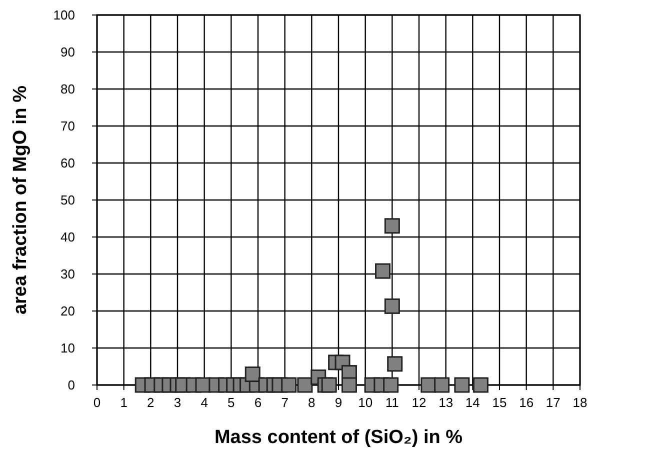 The height and width of the screenshot is (459, 669). Describe the element at coordinates (67, 89) in the screenshot. I see `y-tick-label: 80` at that location.